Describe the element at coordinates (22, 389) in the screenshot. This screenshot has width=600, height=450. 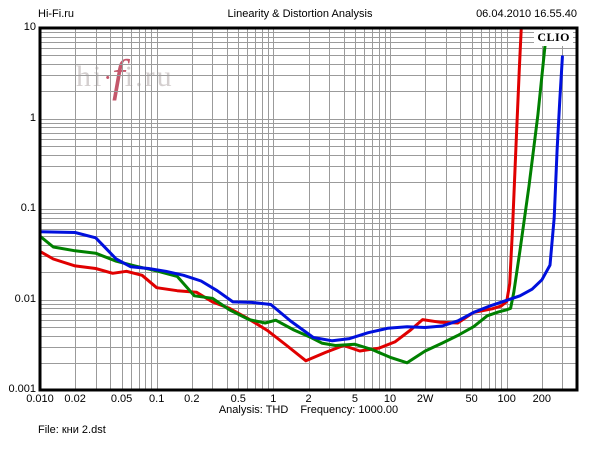
I see `y-tick-label: 0.001` at that location.